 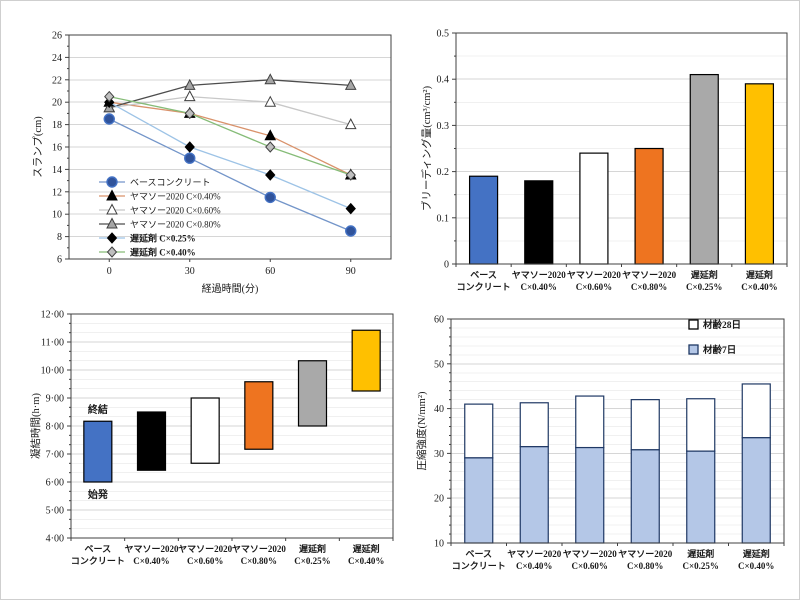 I want to click on y-tick-label: 11·00, so click(x=52, y=343).